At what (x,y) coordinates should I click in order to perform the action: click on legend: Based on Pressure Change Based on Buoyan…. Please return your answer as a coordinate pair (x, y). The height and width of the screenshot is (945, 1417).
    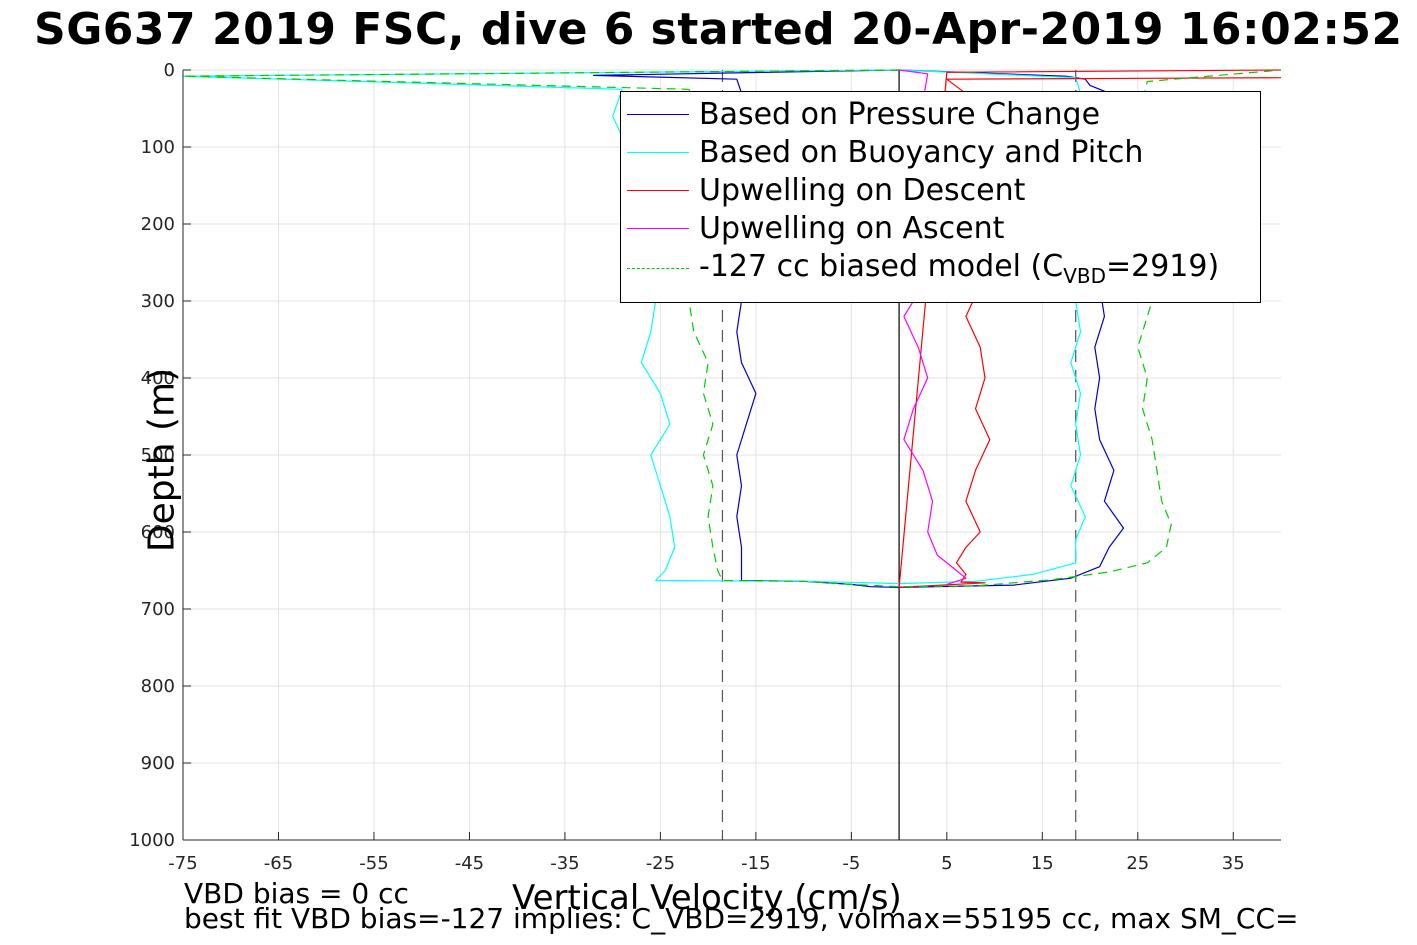
    Looking at the image, I should click on (940, 197).